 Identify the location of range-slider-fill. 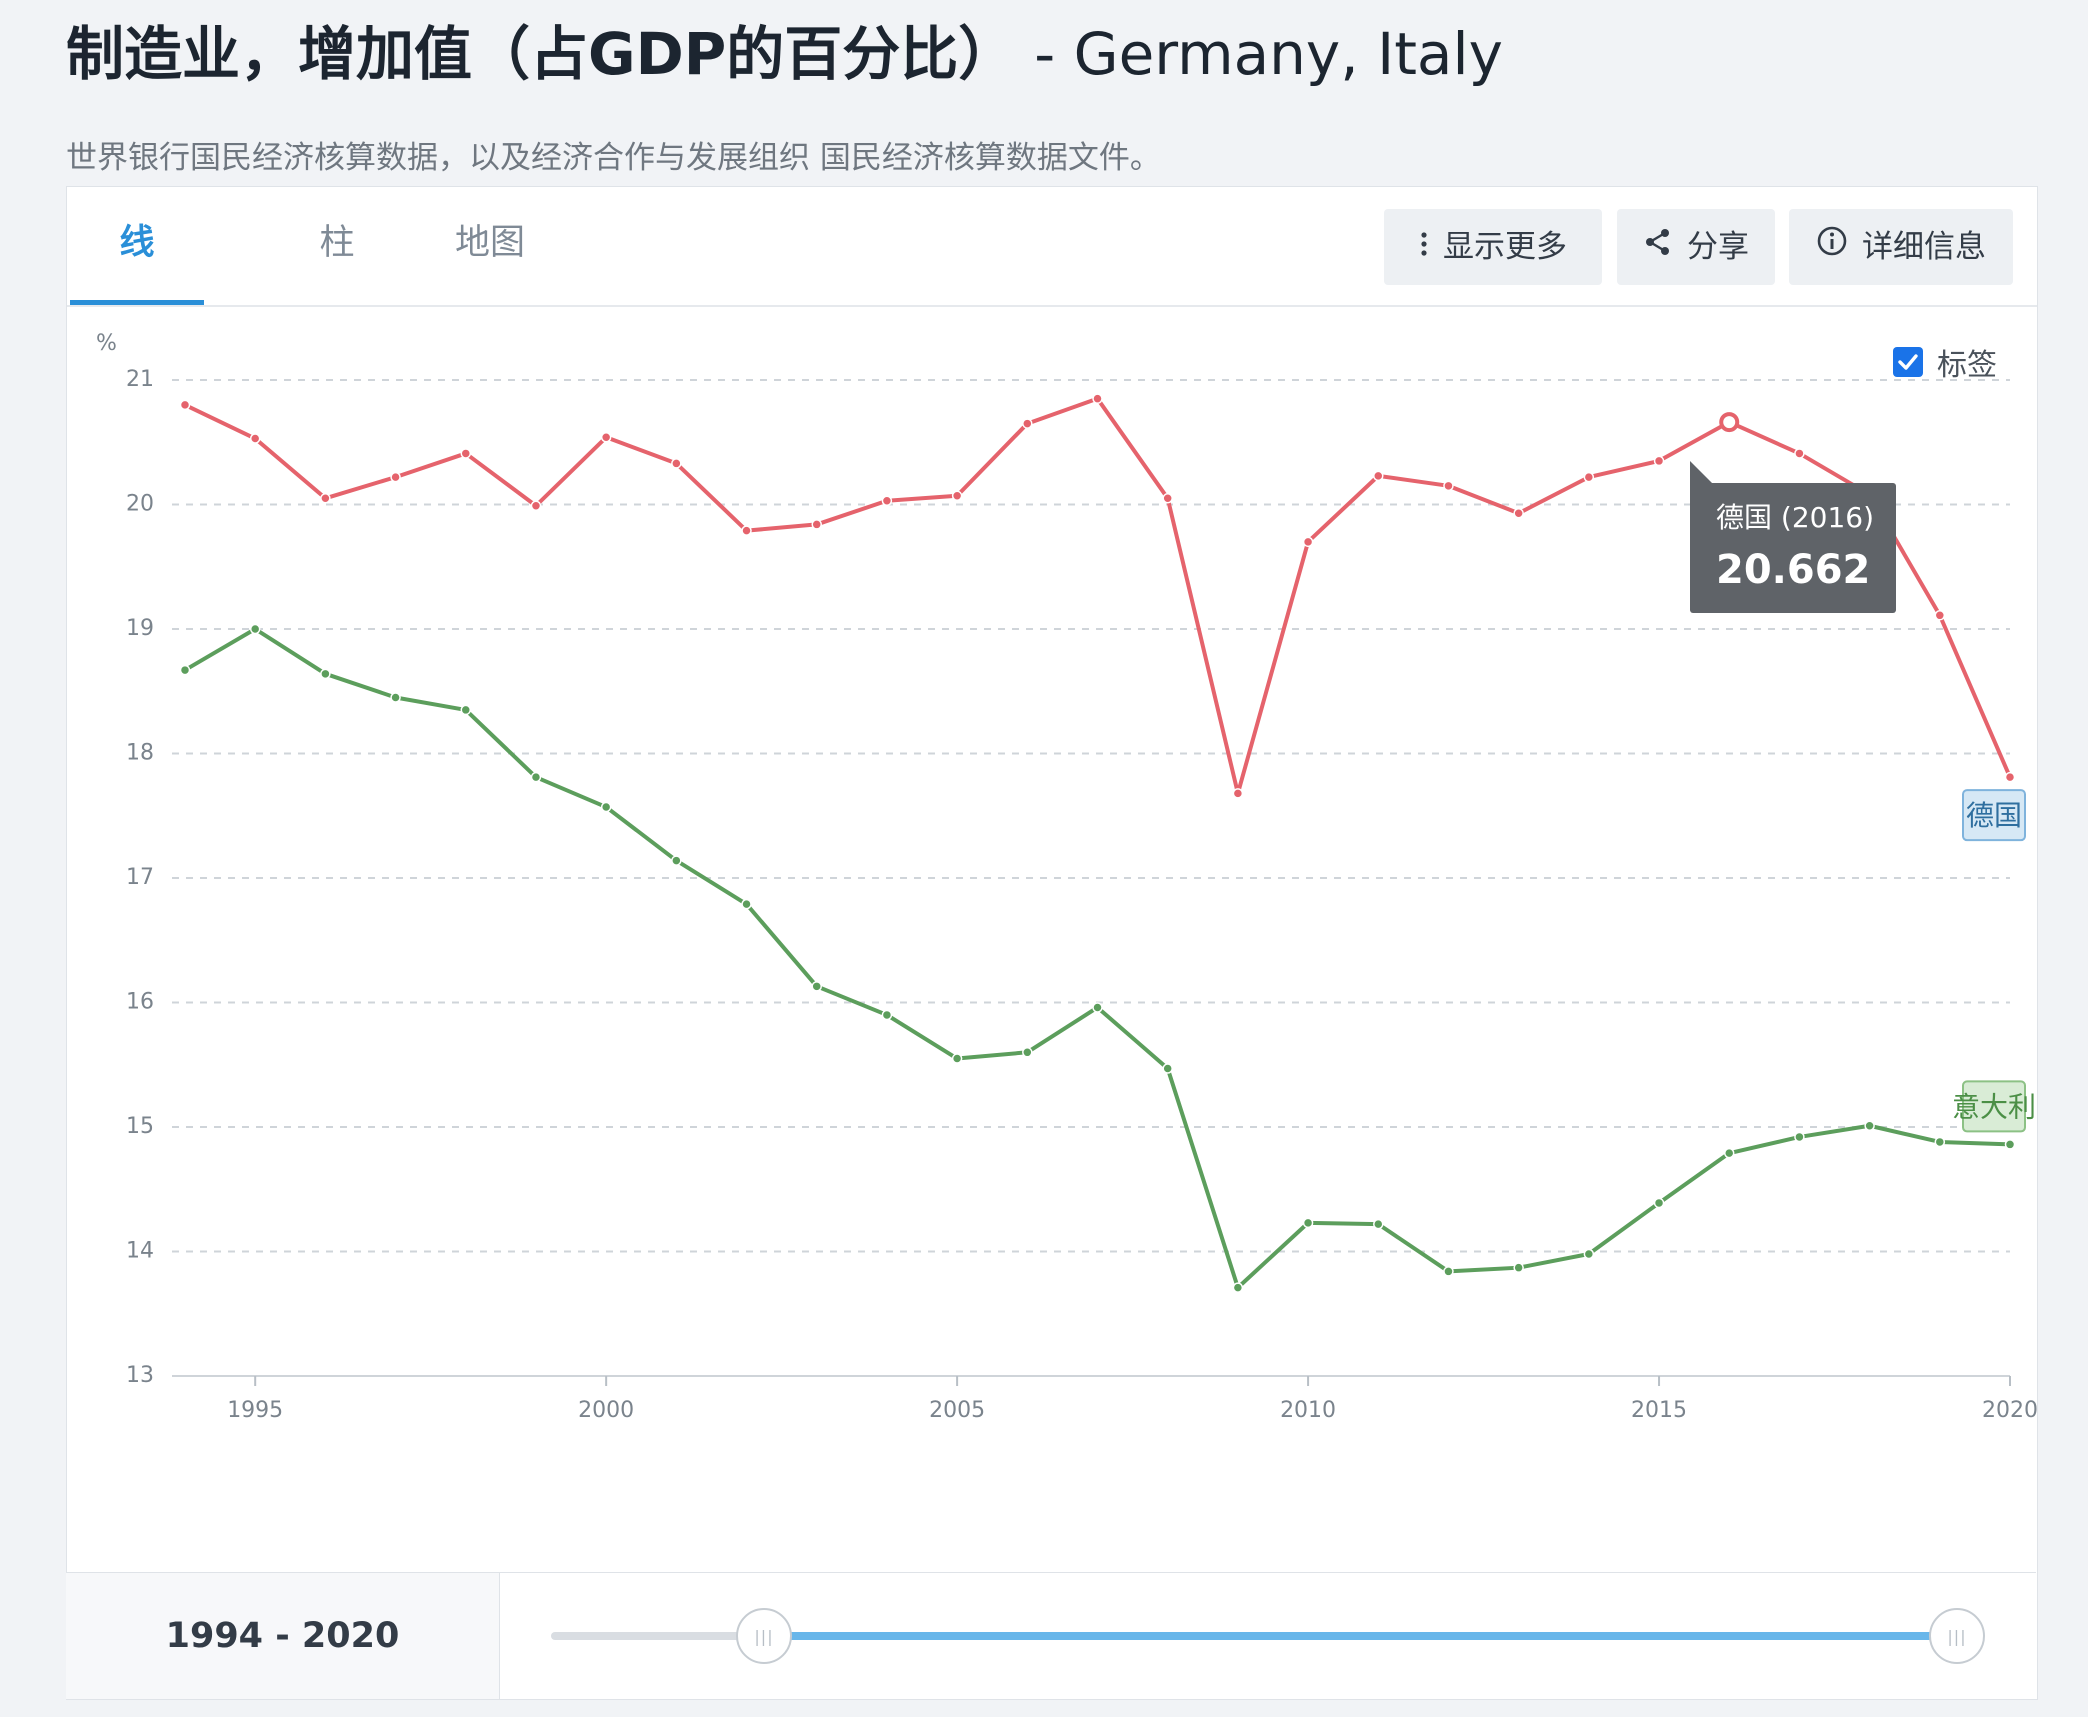
(1360, 1636).